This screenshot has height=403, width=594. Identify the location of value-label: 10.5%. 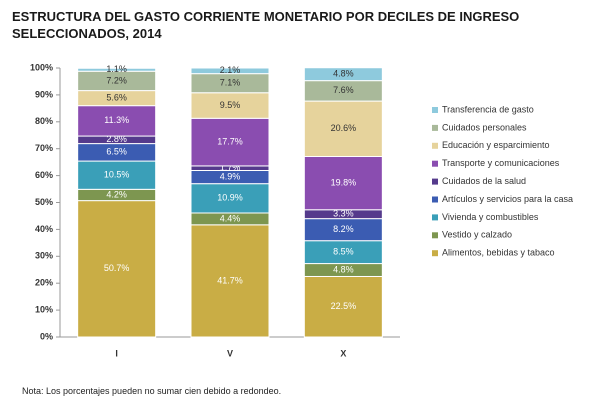
(117, 175).